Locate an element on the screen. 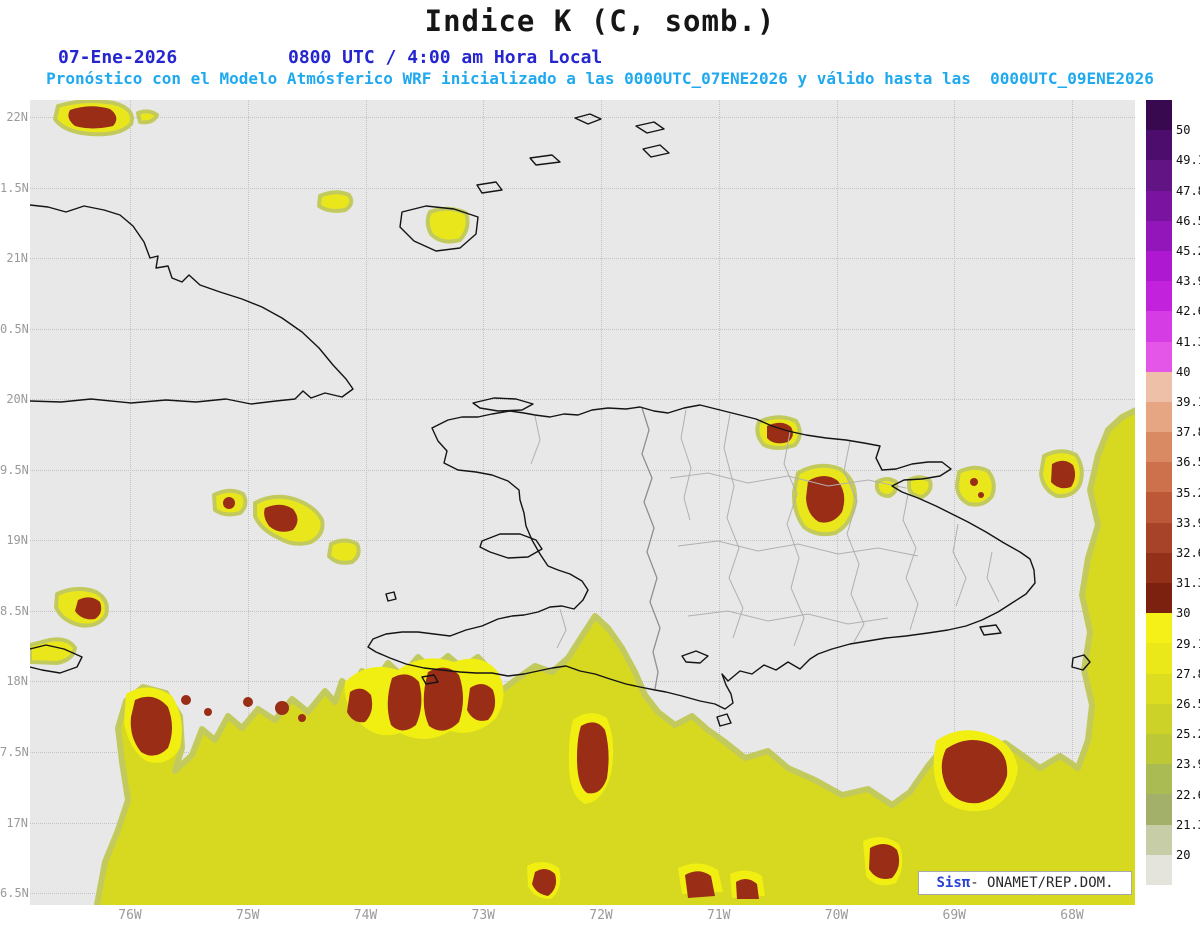 The image size is (1200, 927). coastline-great-inagua is located at coordinates (439, 228).